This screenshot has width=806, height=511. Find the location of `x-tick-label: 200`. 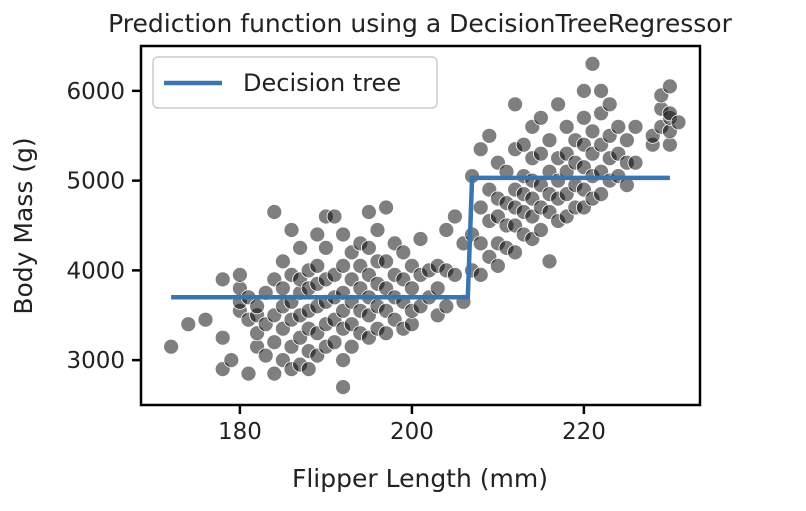

x-tick-label: 200 is located at coordinates (412, 432).